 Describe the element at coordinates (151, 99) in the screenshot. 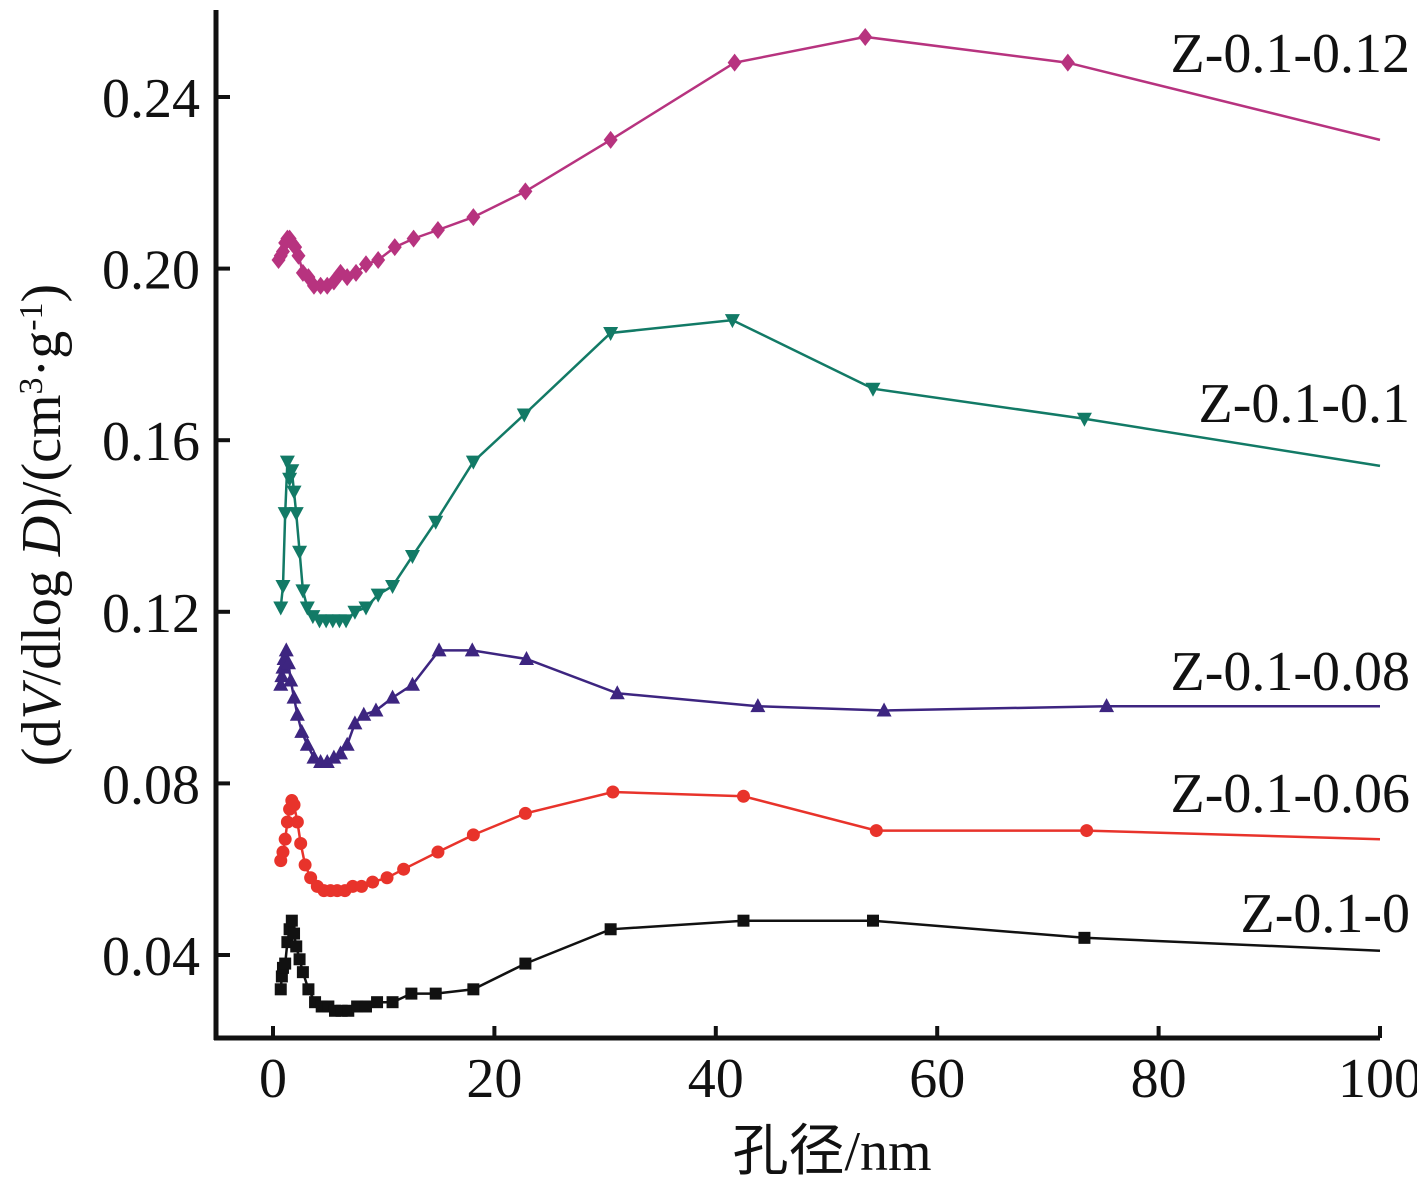

I see `y-tick-label: 0.24` at that location.